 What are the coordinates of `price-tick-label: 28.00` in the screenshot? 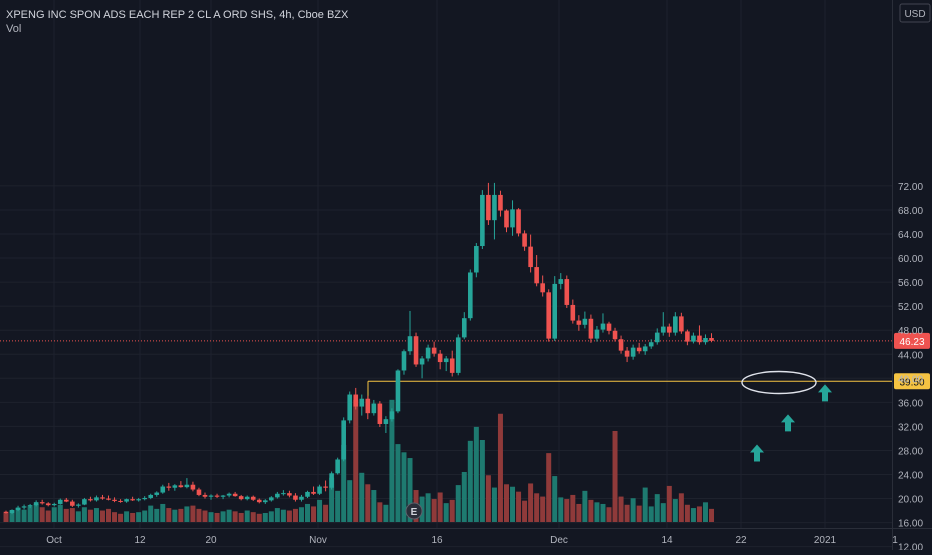 It's located at (910, 451).